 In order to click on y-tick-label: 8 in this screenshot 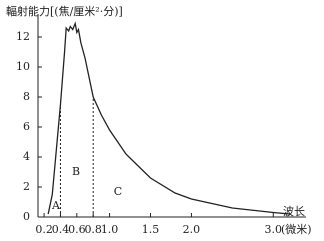, I will do `click(26, 96)`.